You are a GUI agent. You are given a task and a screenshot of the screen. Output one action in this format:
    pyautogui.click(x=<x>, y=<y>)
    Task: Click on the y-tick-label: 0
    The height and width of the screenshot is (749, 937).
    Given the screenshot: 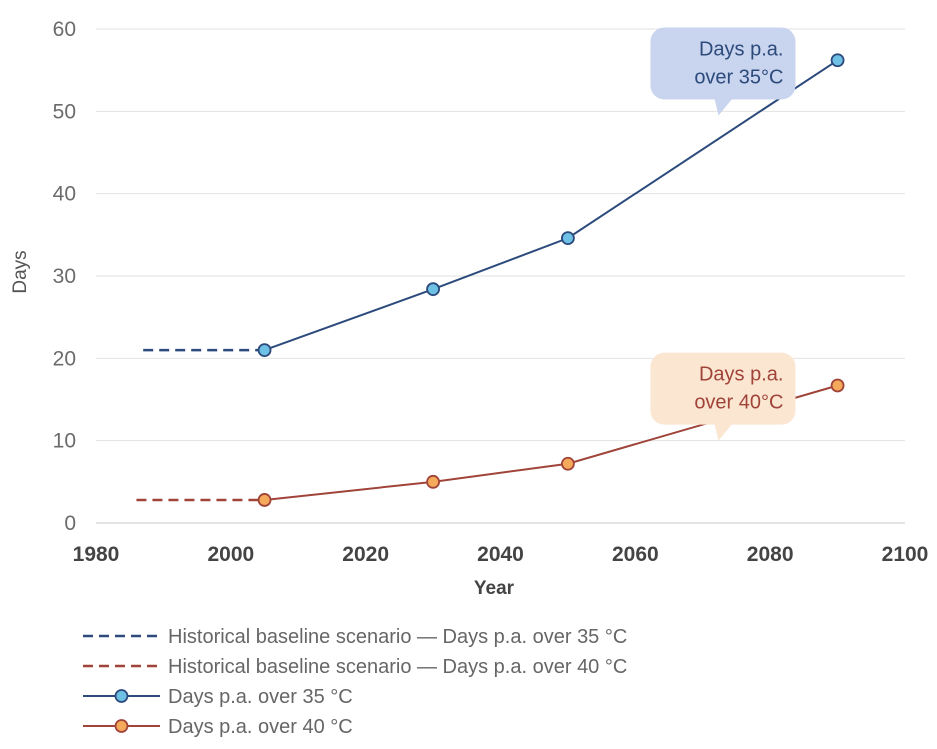 What is the action you would take?
    pyautogui.click(x=70, y=523)
    